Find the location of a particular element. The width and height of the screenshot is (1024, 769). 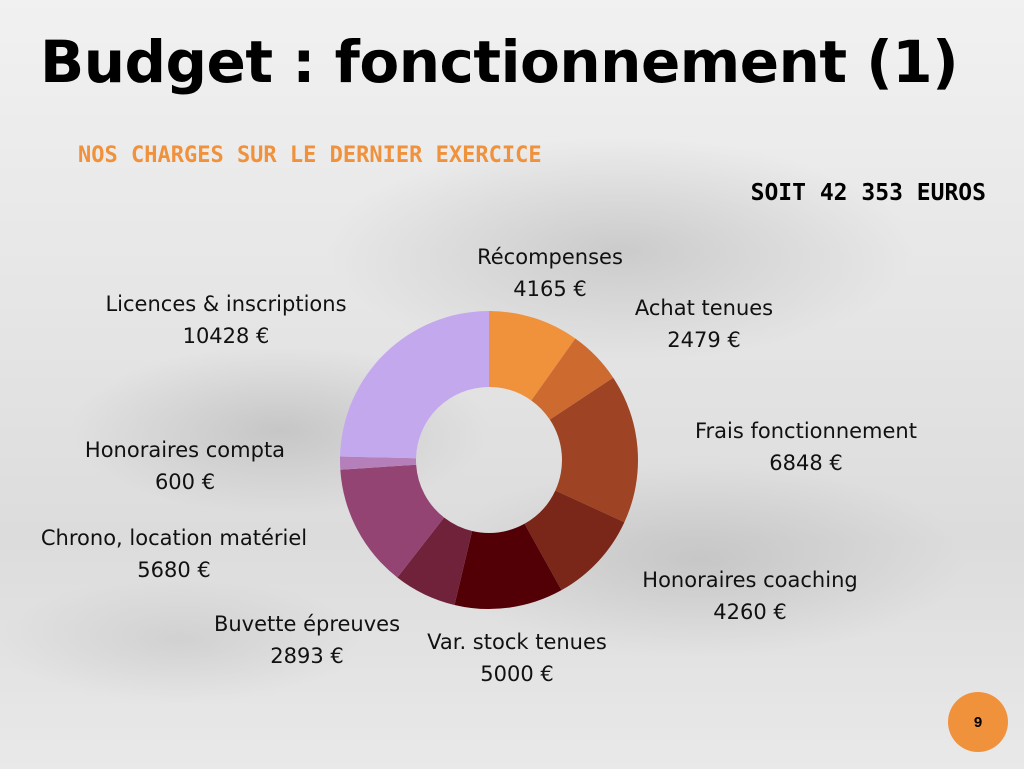

slice-label-value: 2479 € is located at coordinates (703, 340).